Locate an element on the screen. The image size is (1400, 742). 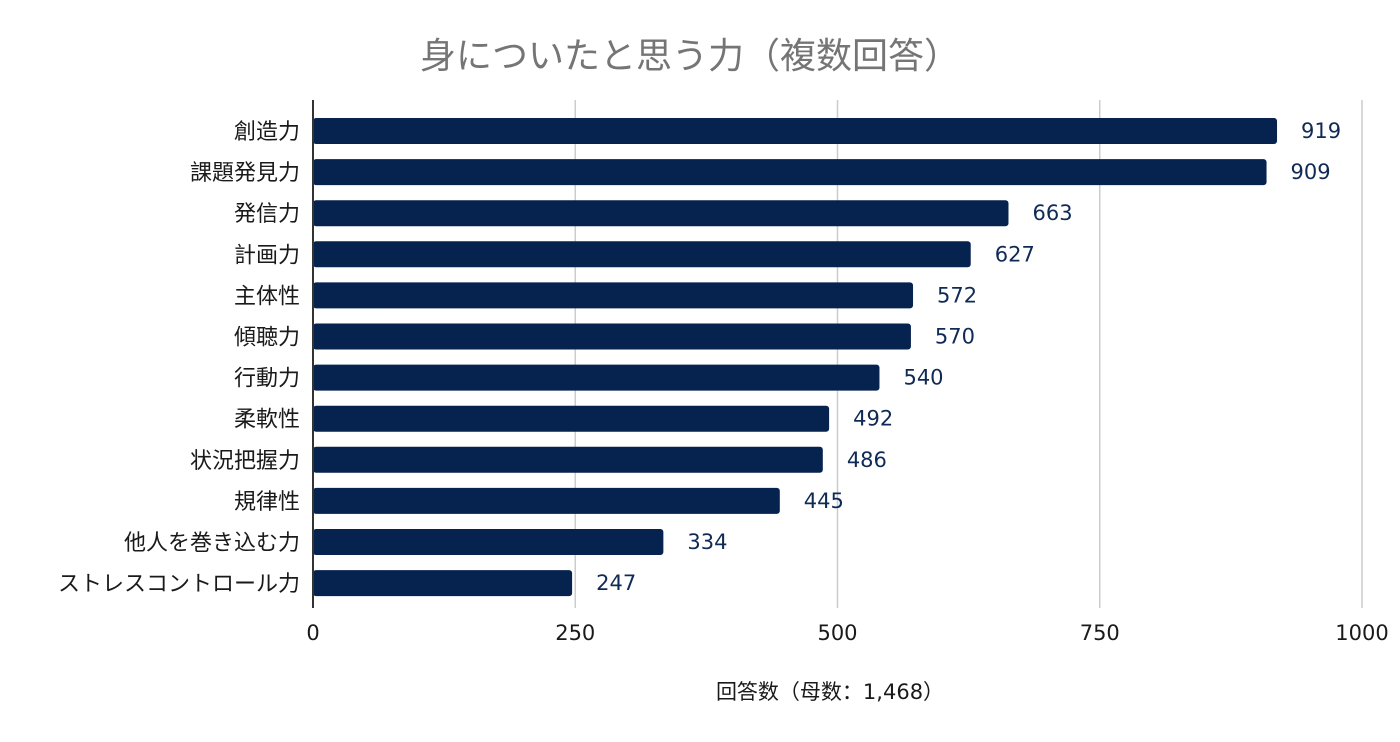
x-axis-ticks: 0 250 500 750 1000 is located at coordinates (847, 633).